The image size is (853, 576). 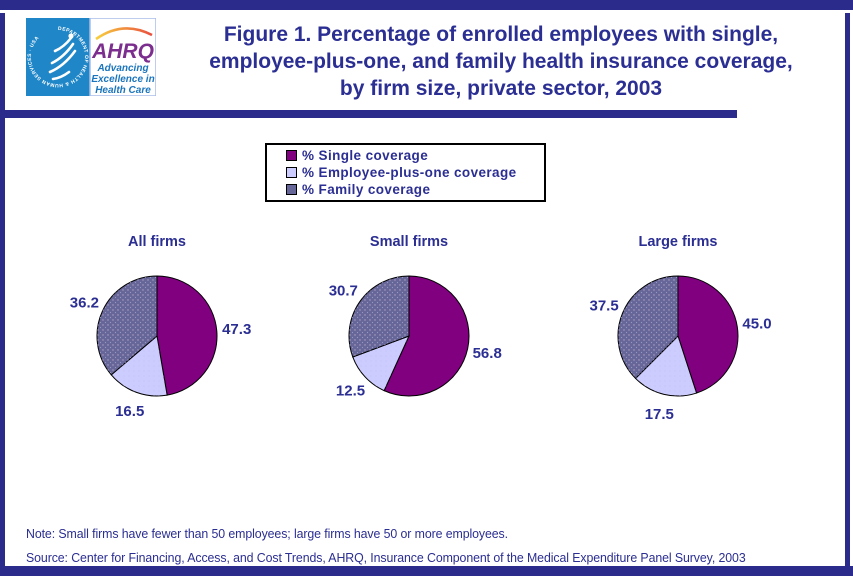 I want to click on legend-item-family: % Family coverage, so click(x=415, y=189).